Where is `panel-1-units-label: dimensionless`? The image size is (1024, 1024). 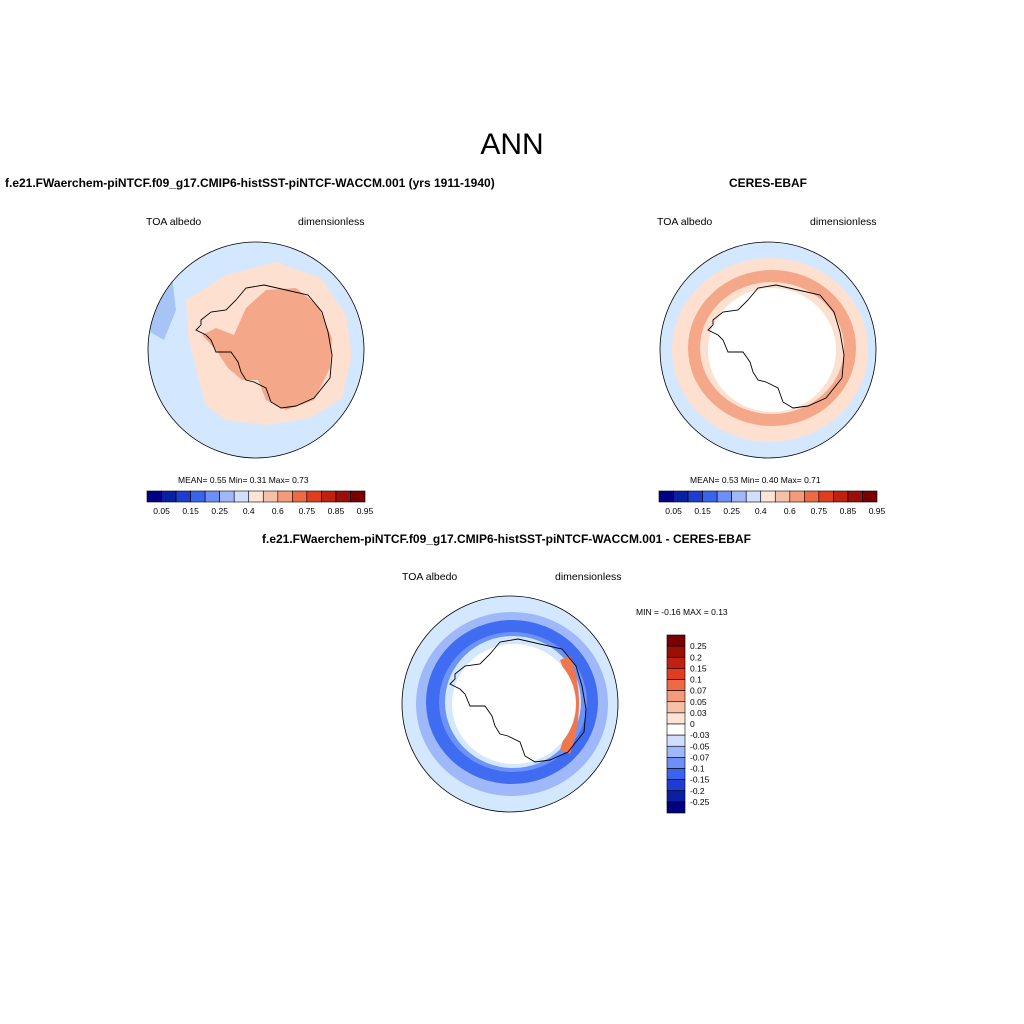 panel-1-units-label: dimensionless is located at coordinates (331, 222).